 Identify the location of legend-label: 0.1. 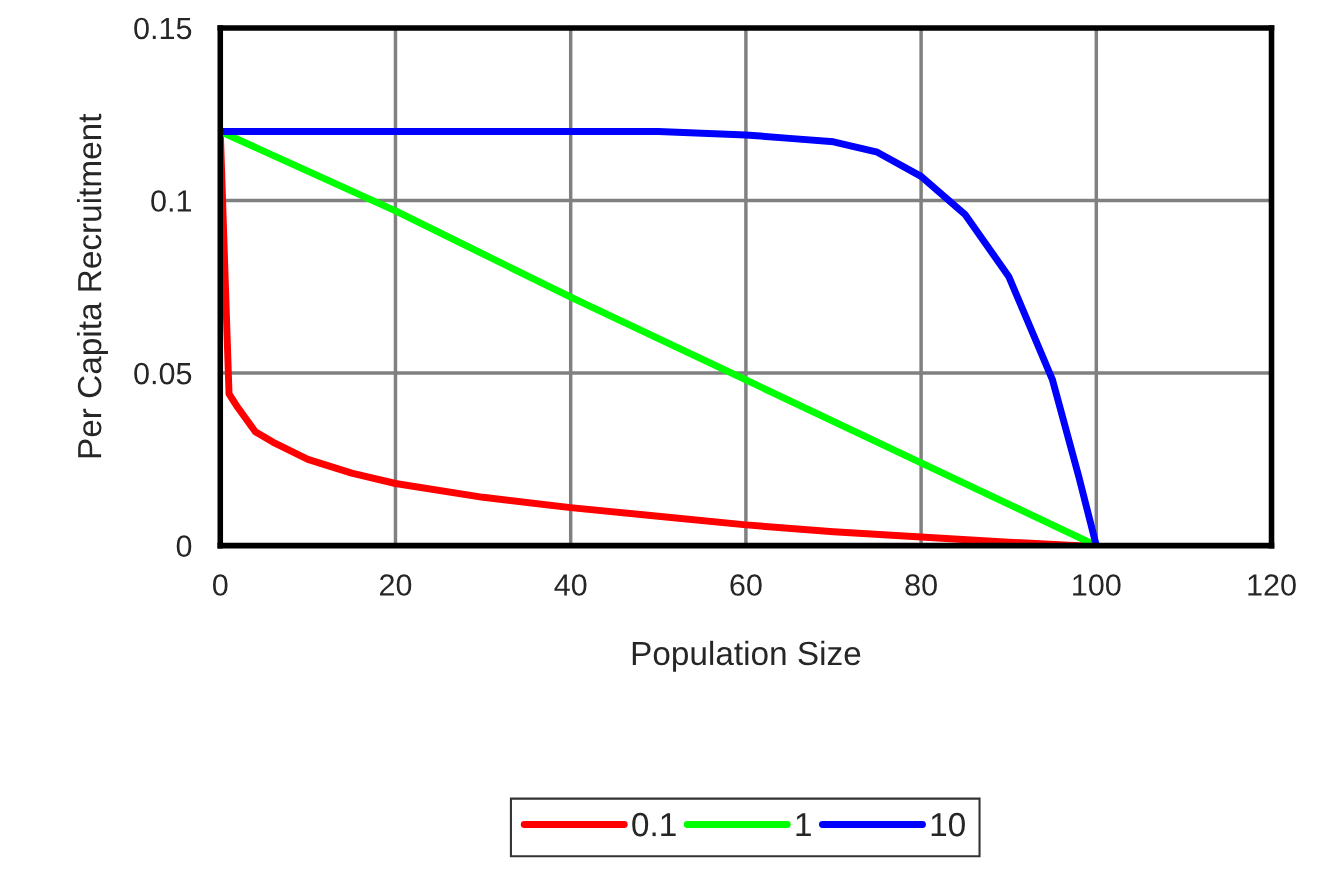
(654, 824).